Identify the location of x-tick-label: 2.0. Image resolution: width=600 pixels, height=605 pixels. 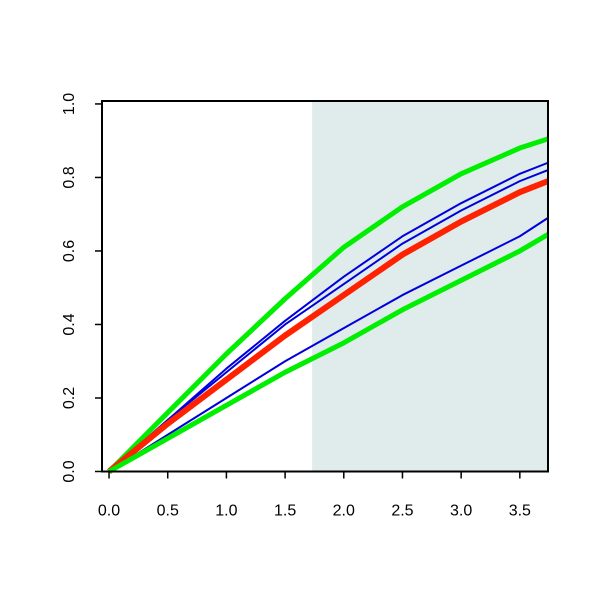
(344, 511).